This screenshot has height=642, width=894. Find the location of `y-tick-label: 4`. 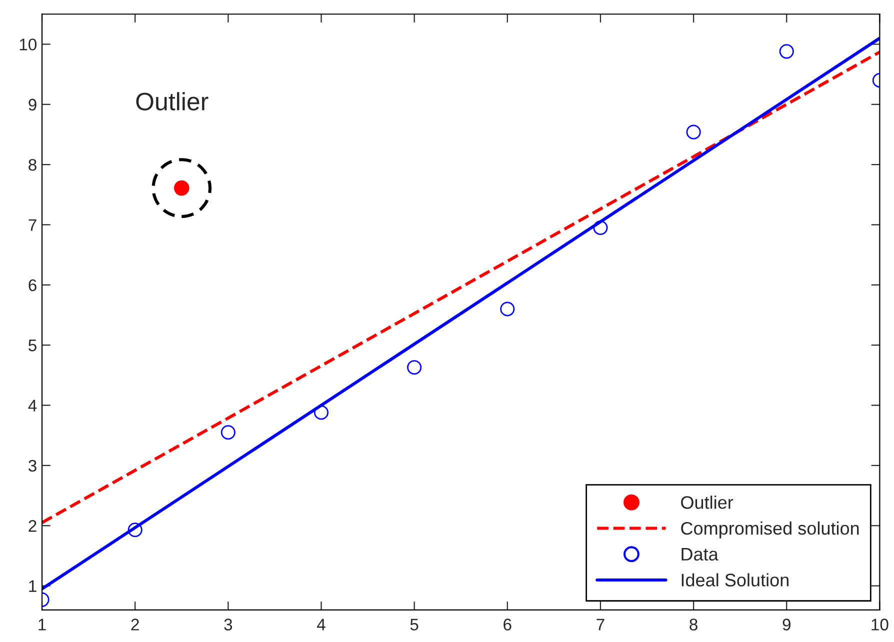

y-tick-label: 4 is located at coordinates (32, 406).